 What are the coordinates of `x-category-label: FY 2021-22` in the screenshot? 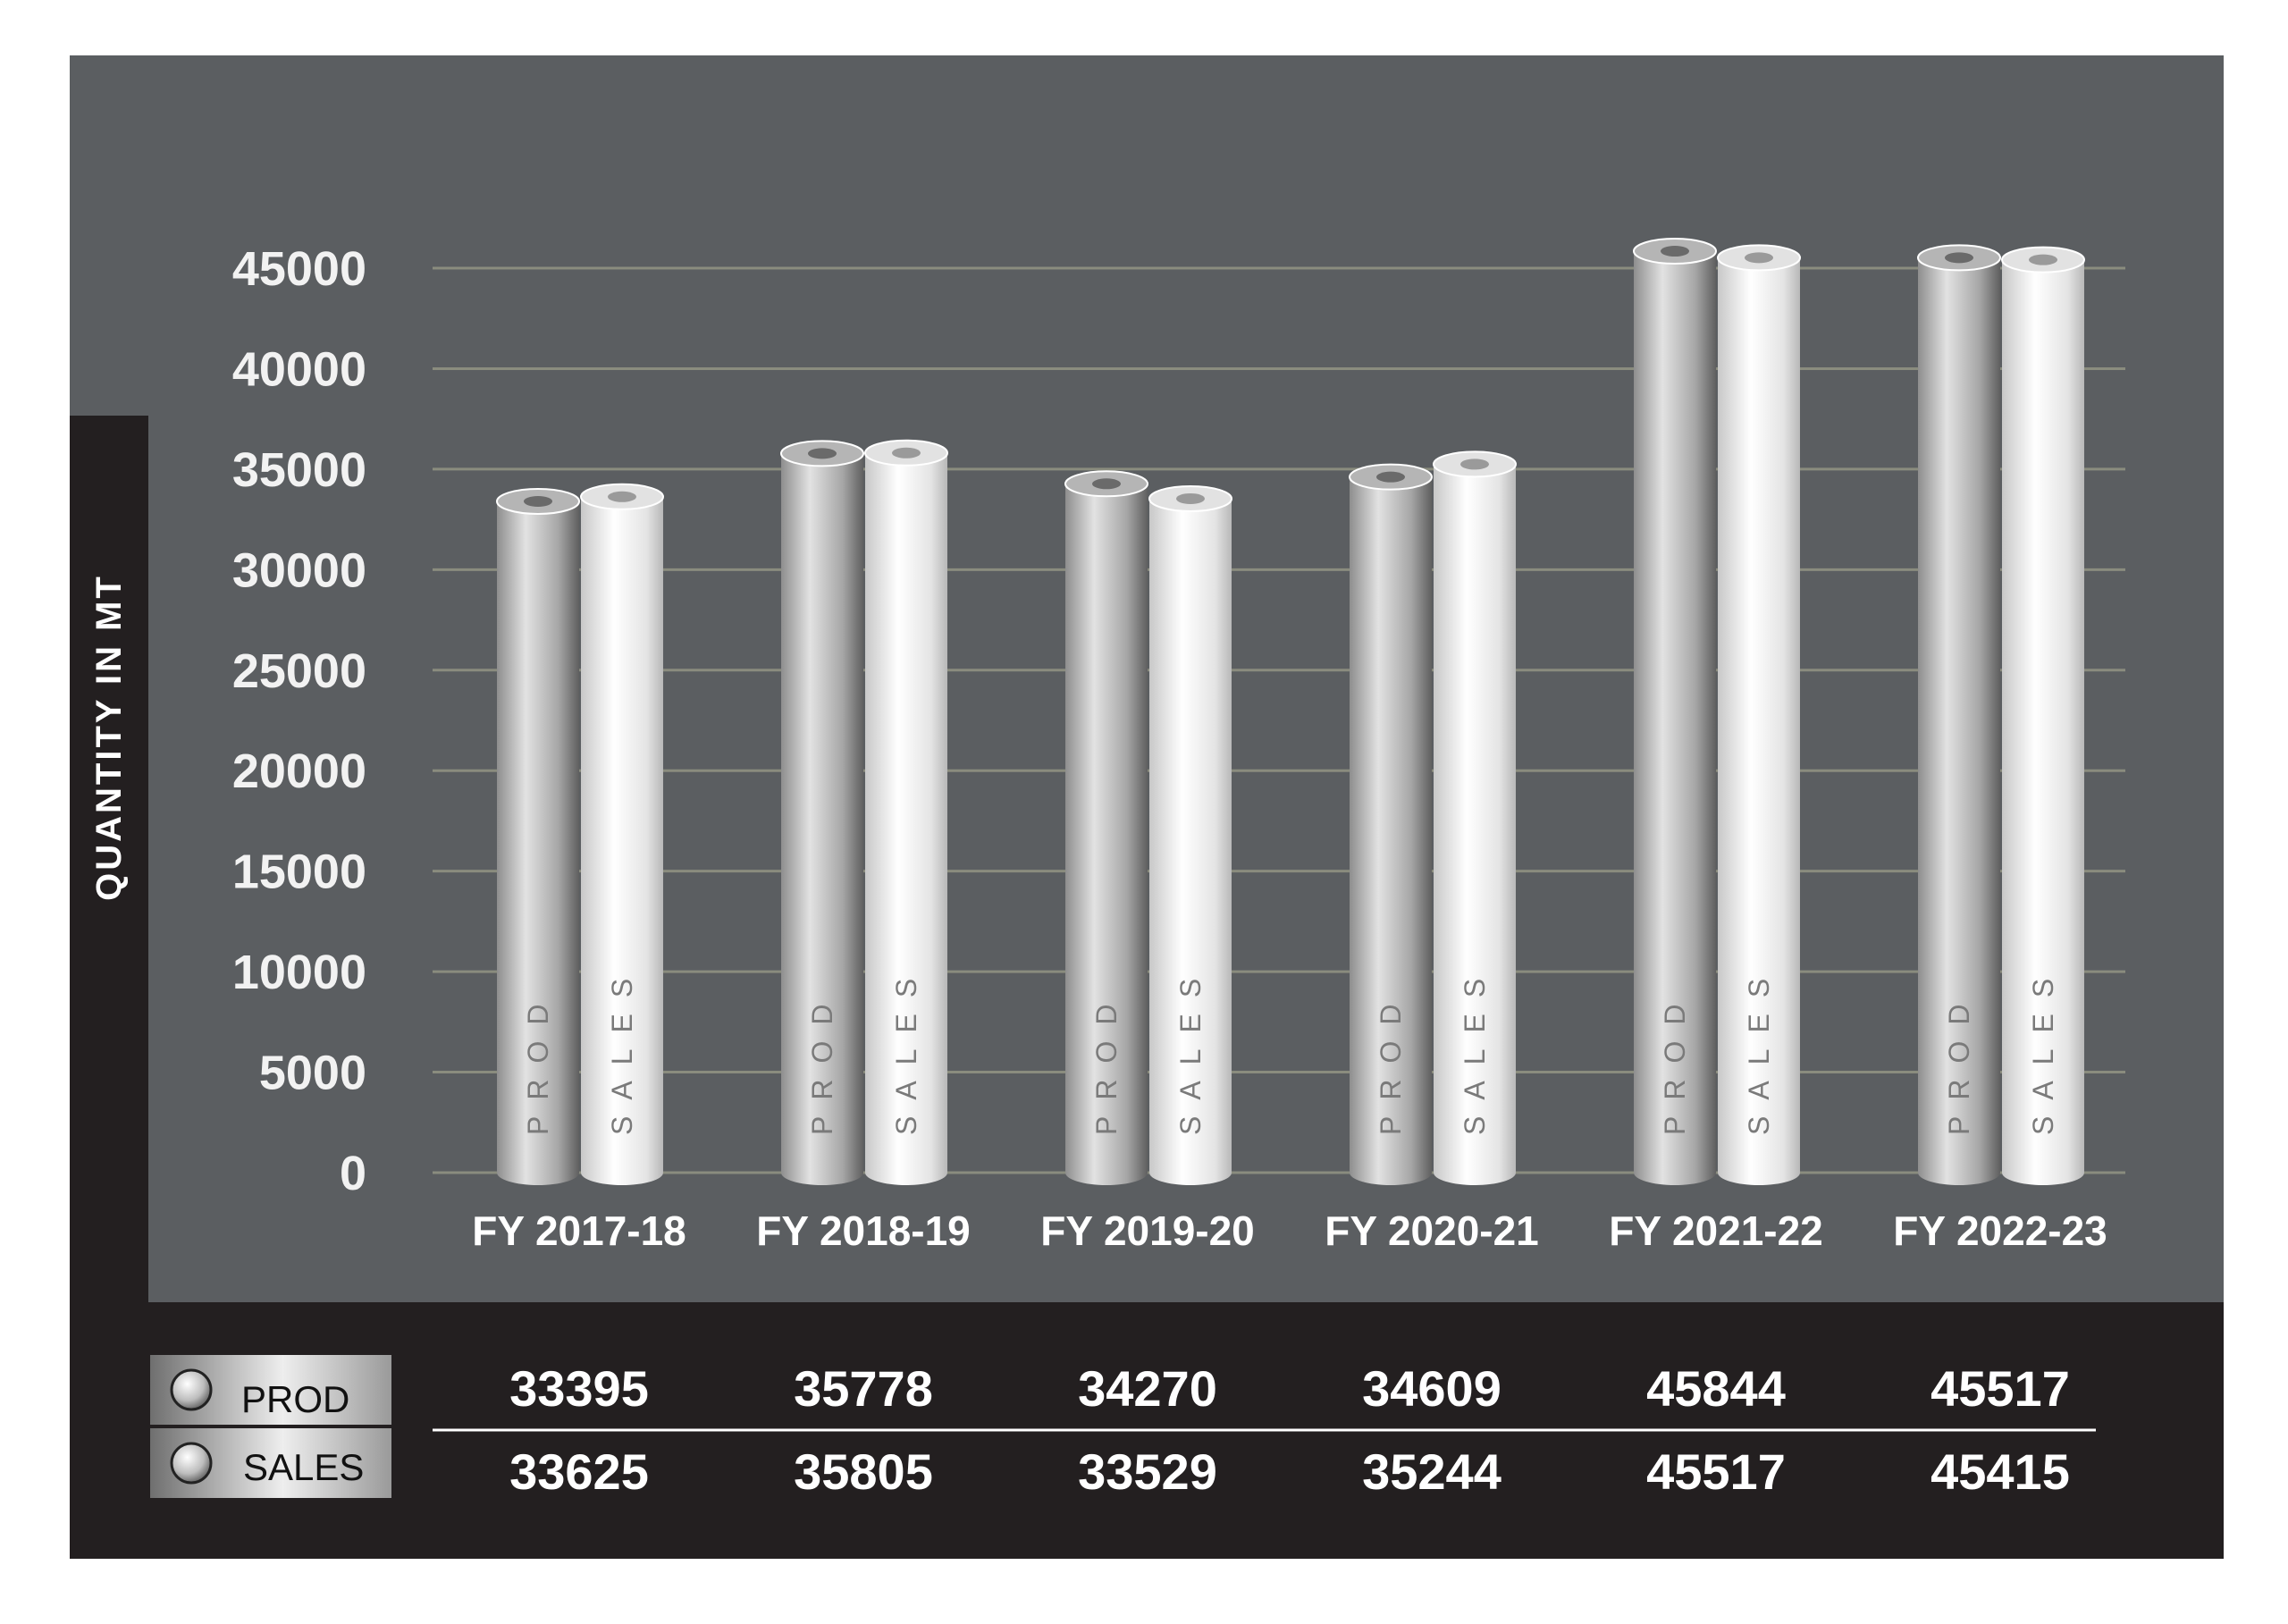 It's located at (1716, 1230).